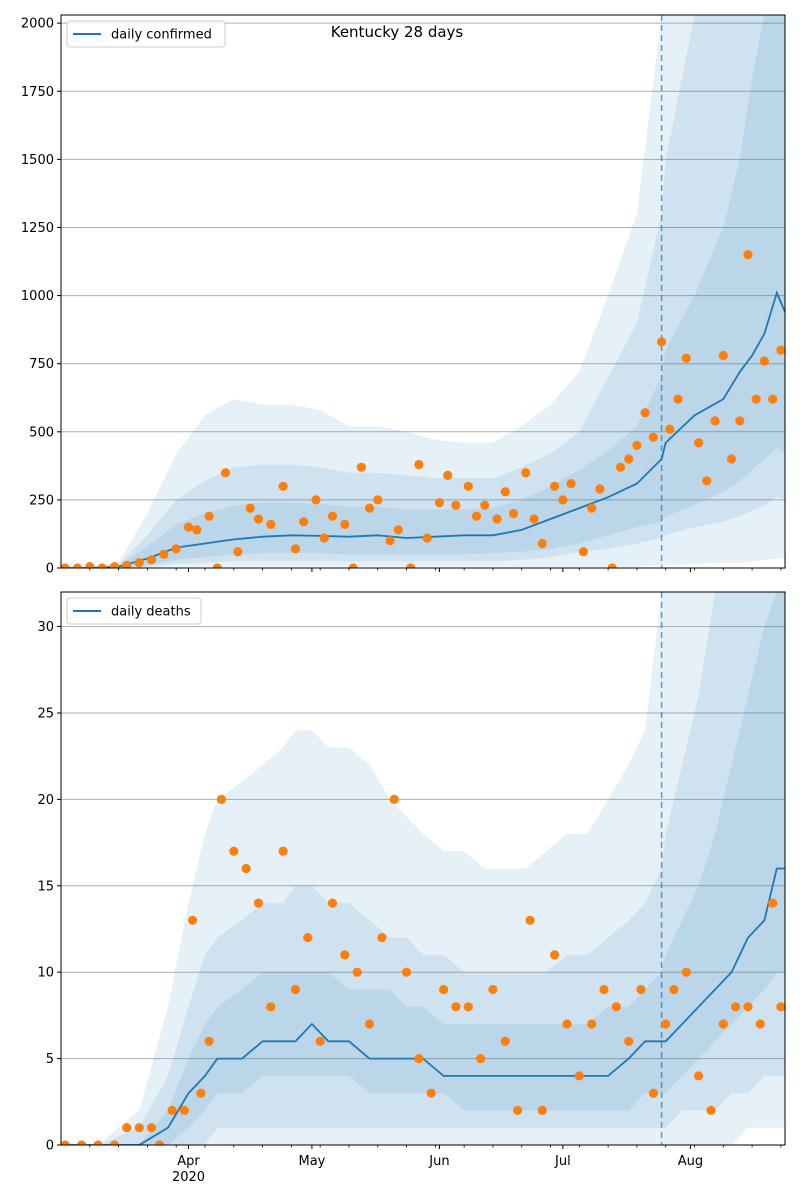  Describe the element at coordinates (41, 500) in the screenshot. I see `y-tick-label: 250` at that location.